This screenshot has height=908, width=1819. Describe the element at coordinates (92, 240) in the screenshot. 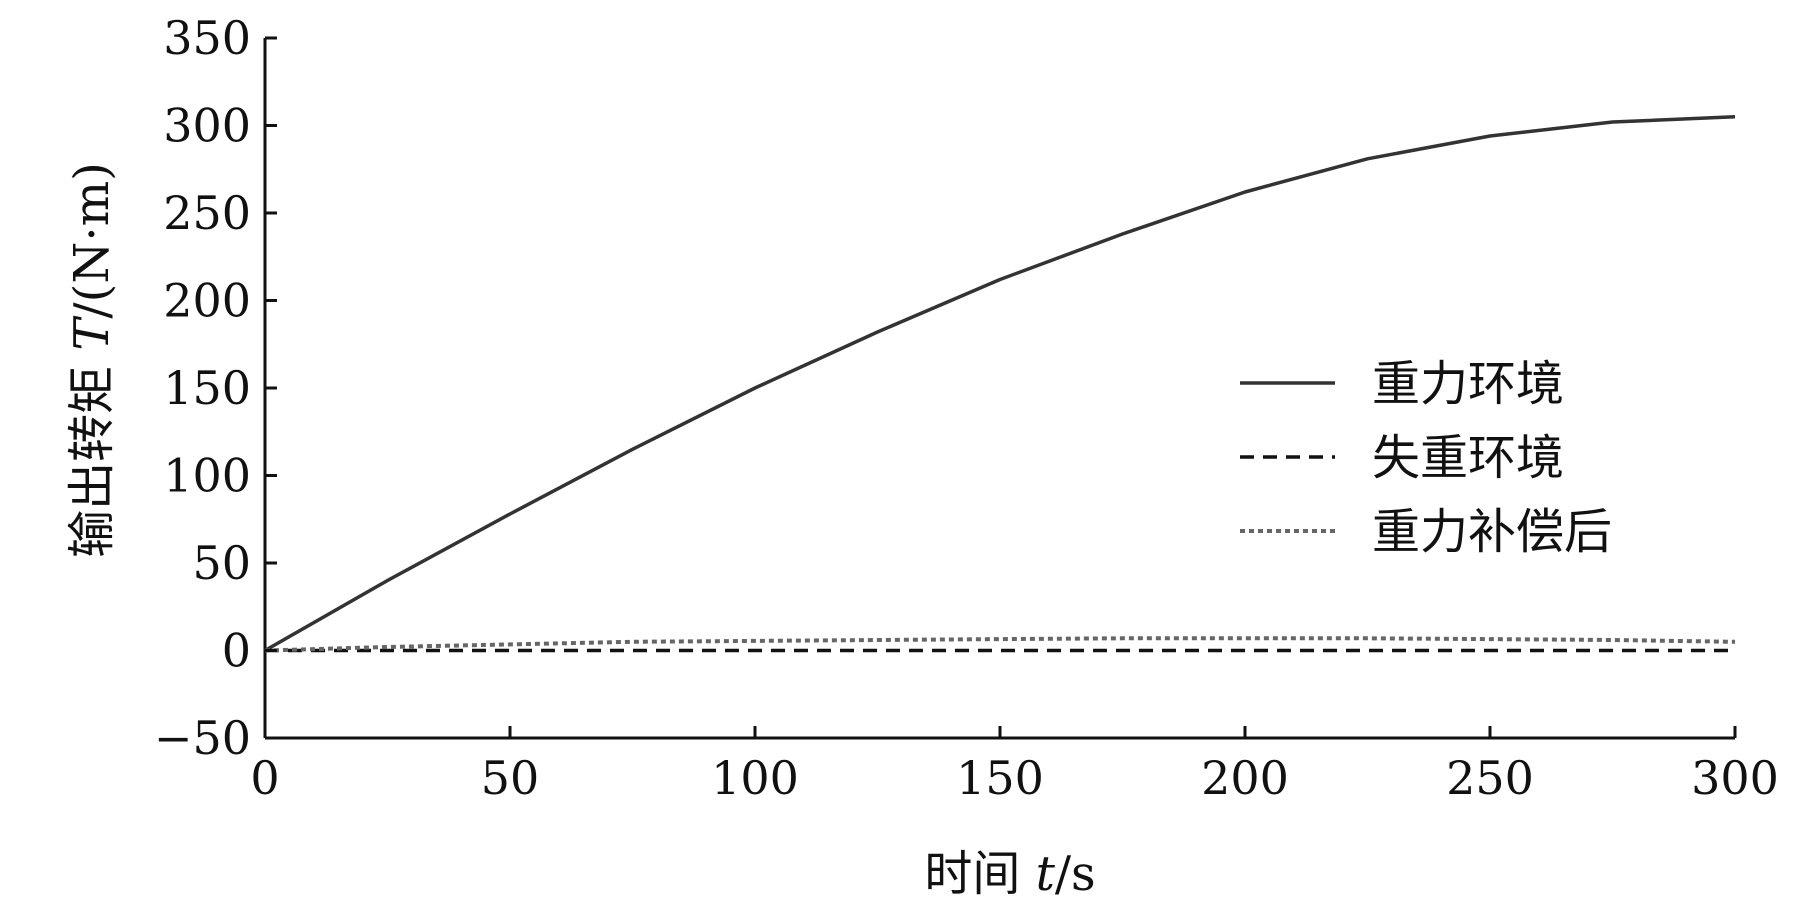

I see `y-axis-title-unit: /(N·m)` at that location.